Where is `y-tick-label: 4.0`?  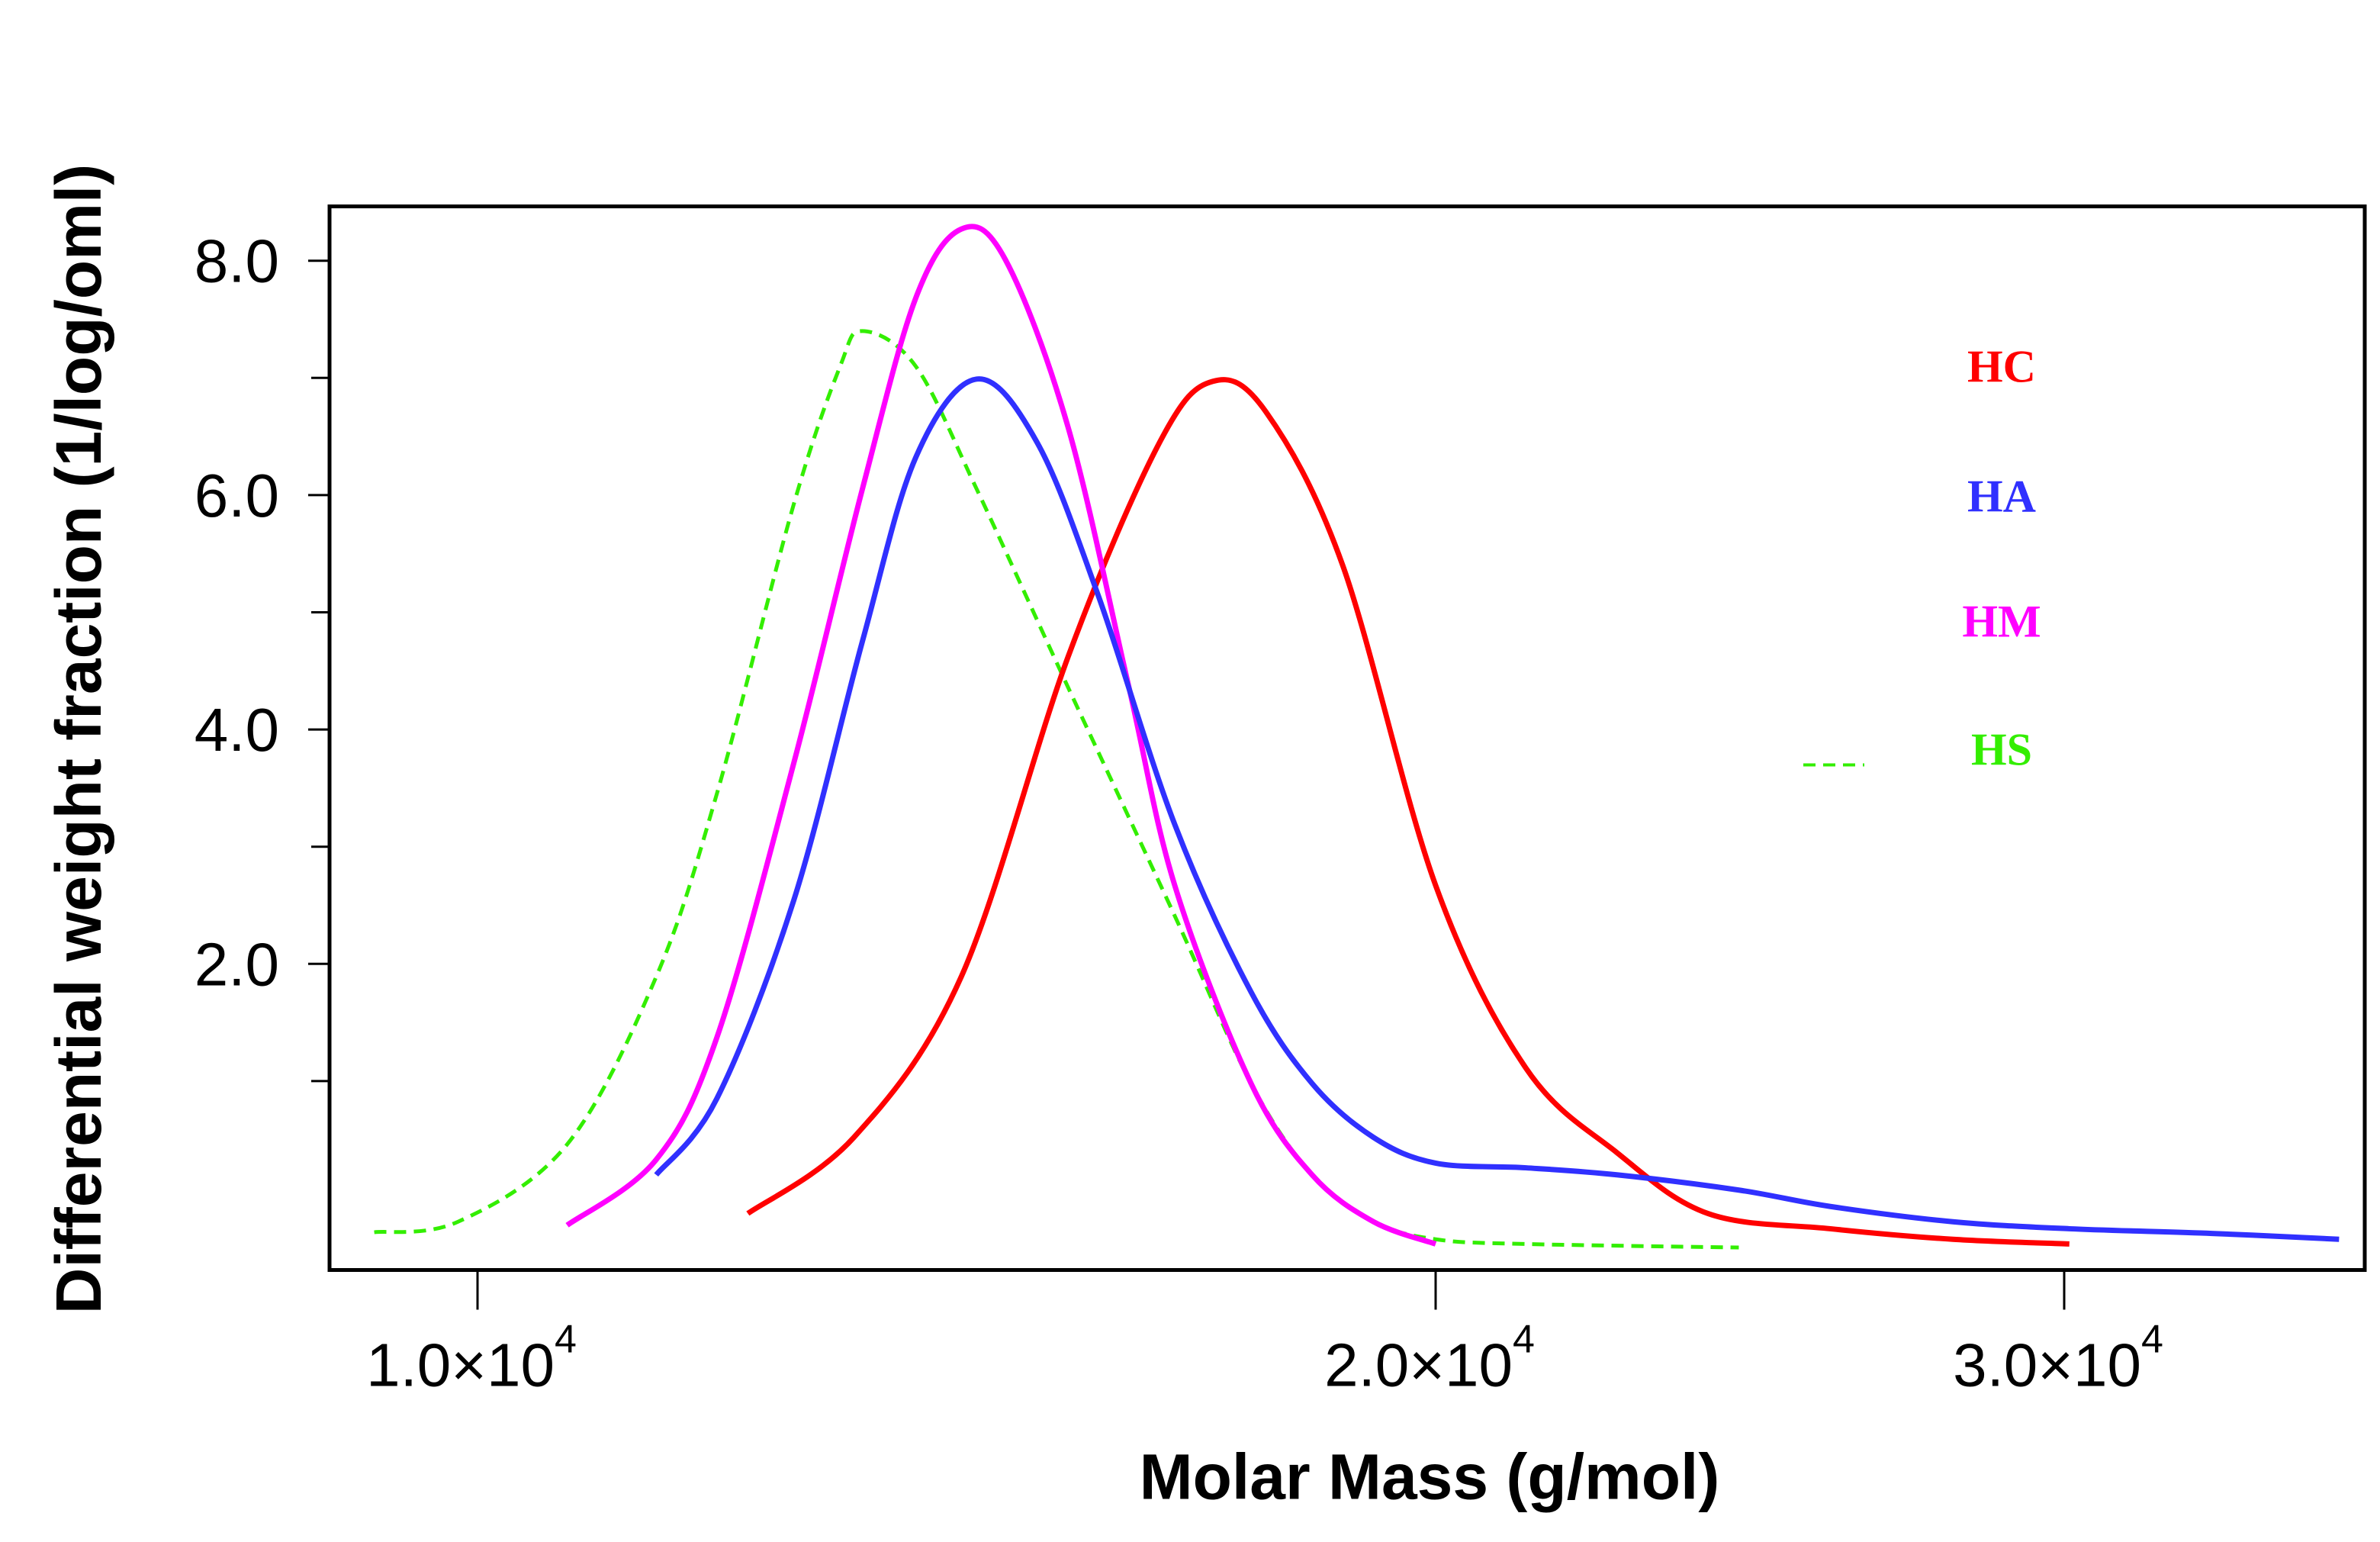
y-tick-label: 4.0 is located at coordinates (237, 730).